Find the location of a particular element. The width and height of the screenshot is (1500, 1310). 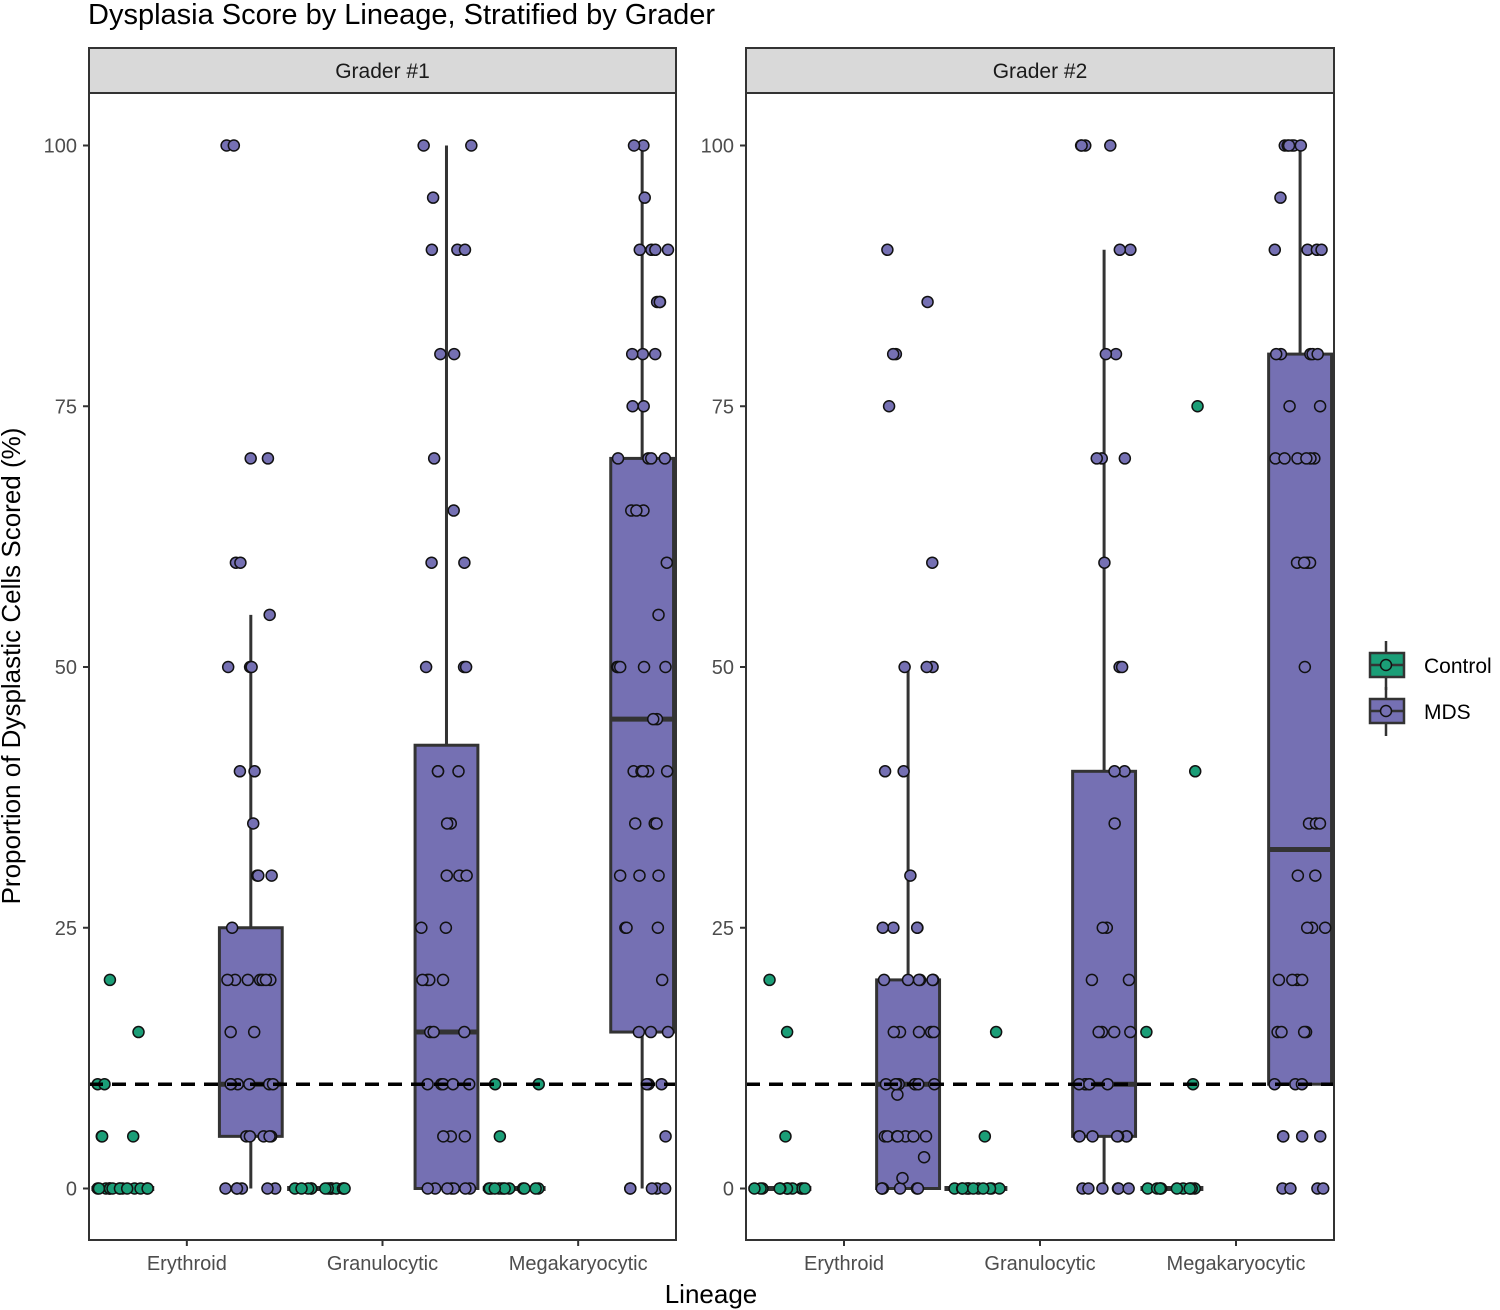

box is located at coordinates (1300, 719).